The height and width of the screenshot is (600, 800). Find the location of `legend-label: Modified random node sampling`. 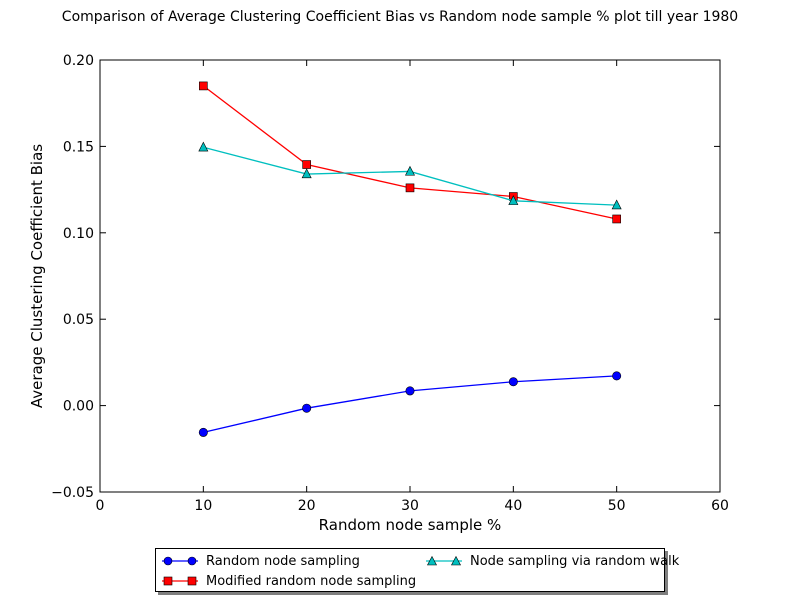

legend-label: Modified random node sampling is located at coordinates (311, 581).